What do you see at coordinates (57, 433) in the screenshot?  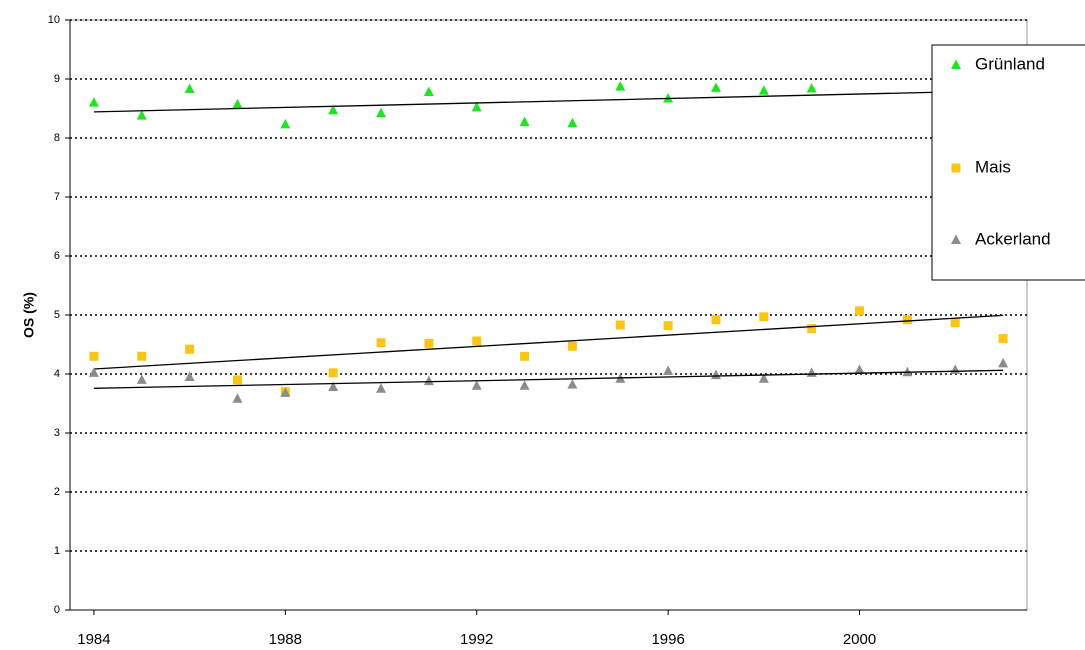 I see `y-tick-label: 3` at bounding box center [57, 433].